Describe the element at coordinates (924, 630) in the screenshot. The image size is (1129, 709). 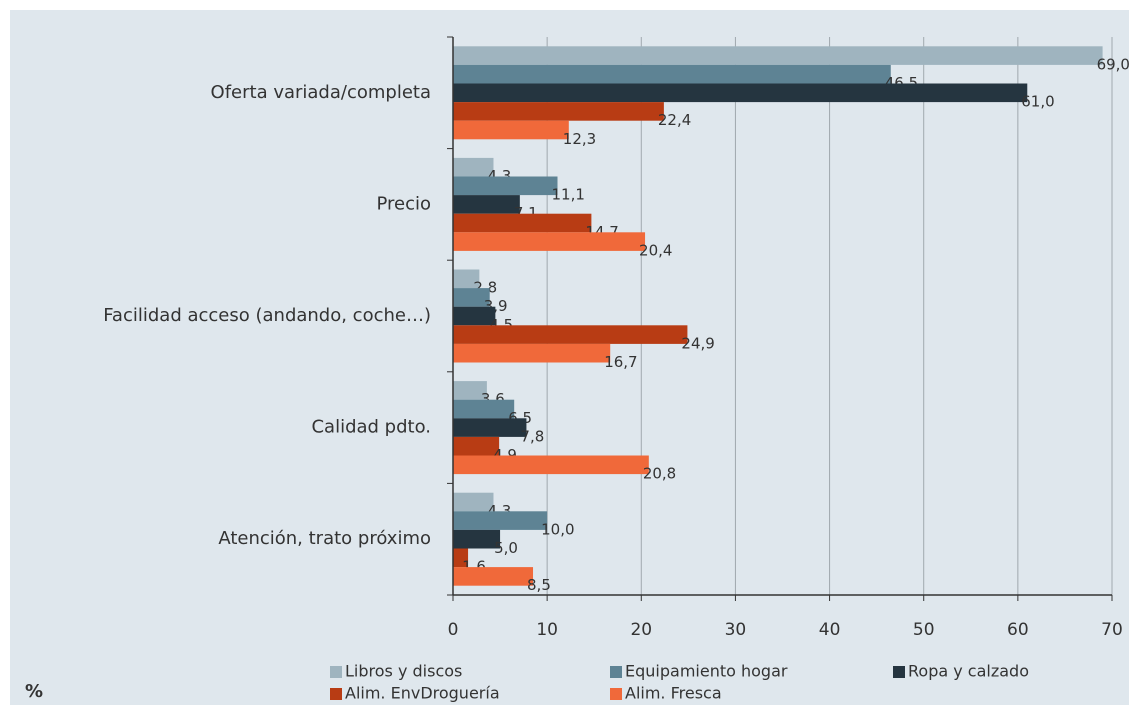
I see `x-tick-label: 50` at that location.